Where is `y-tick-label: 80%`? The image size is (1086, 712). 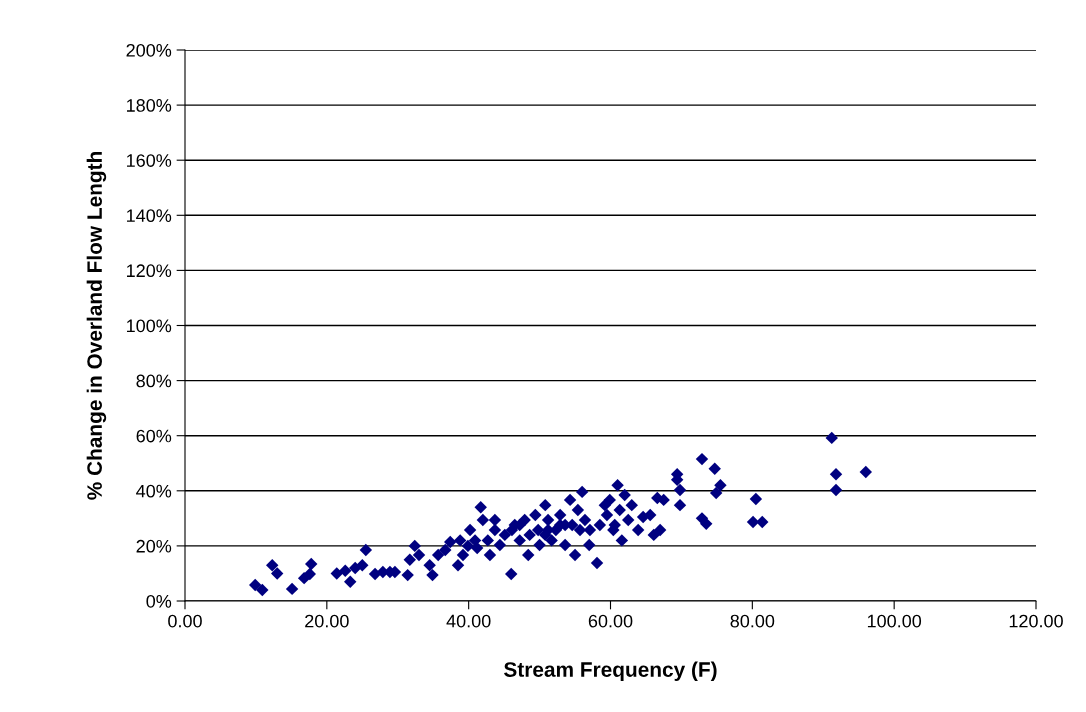 y-tick-label: 80% is located at coordinates (154, 381).